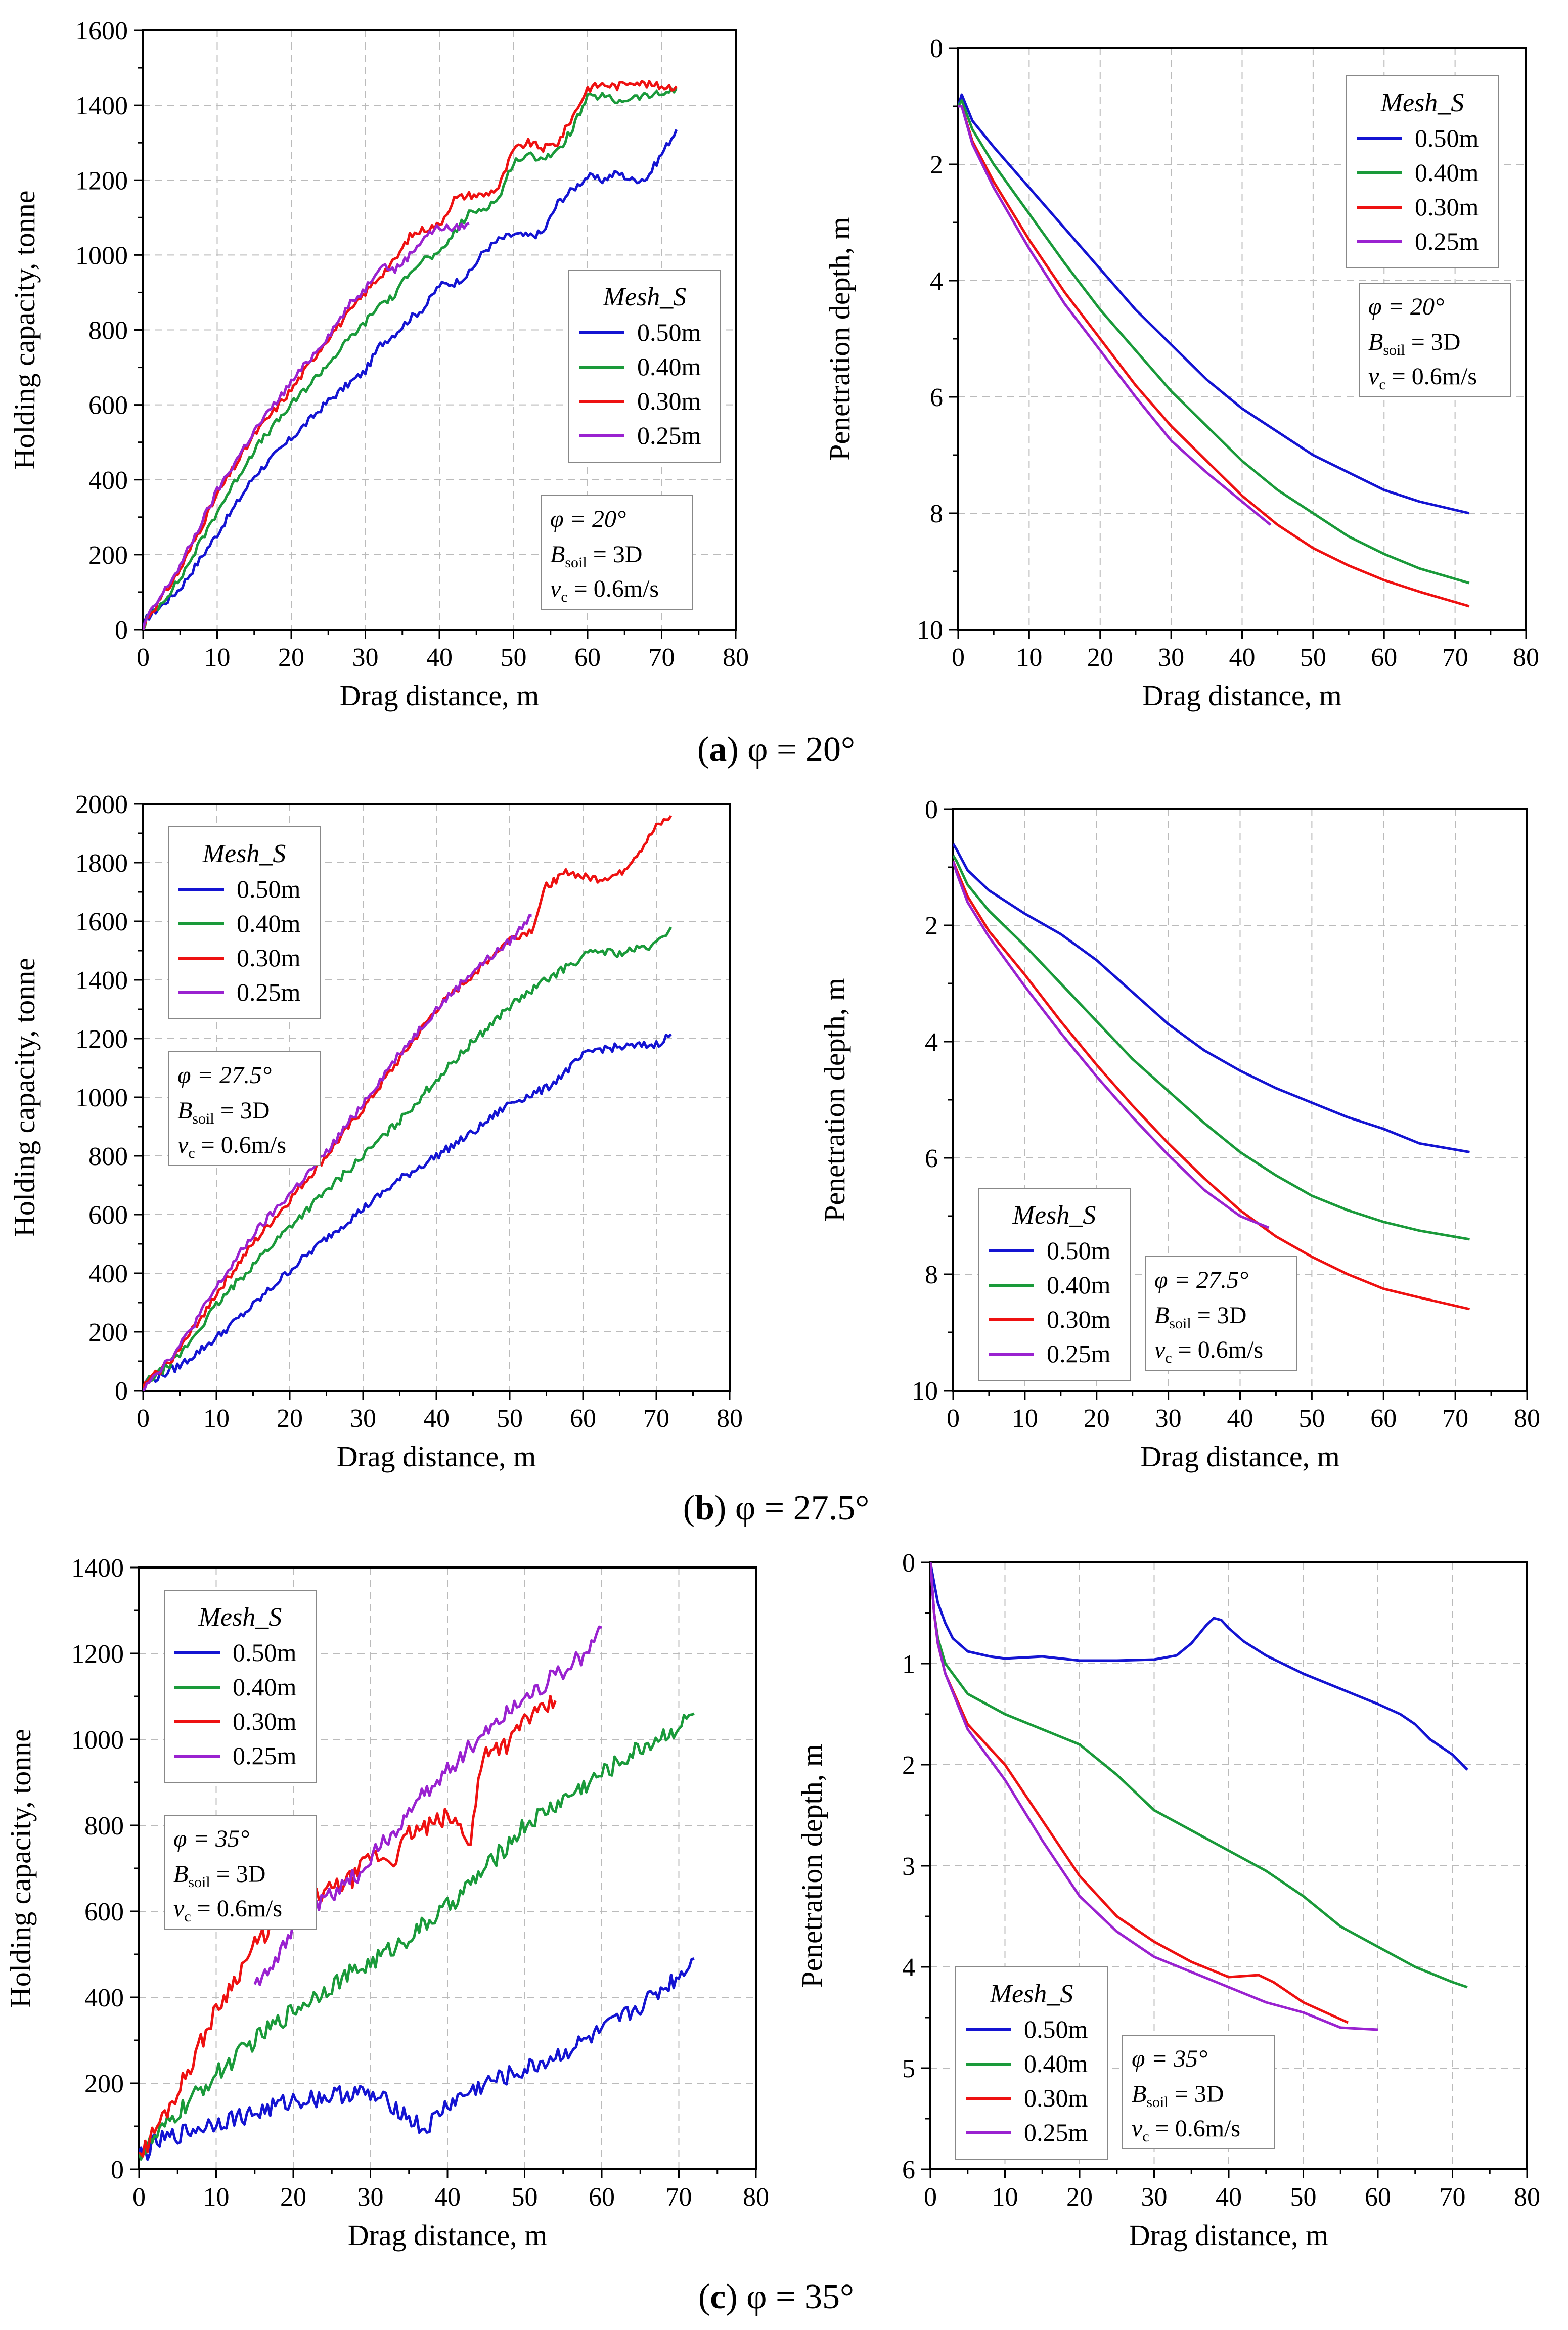 The image size is (1568, 2330). What do you see at coordinates (101, 180) in the screenshot?
I see `y-tick-label: 1200` at bounding box center [101, 180].